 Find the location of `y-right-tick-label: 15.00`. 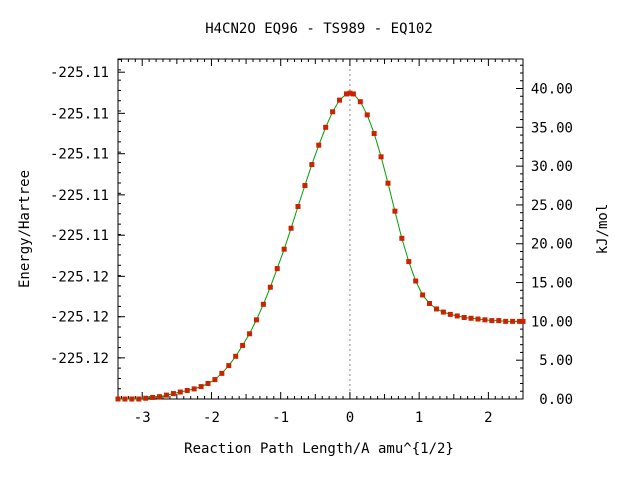

y-right-tick-label: 15.00 is located at coordinates (552, 284).